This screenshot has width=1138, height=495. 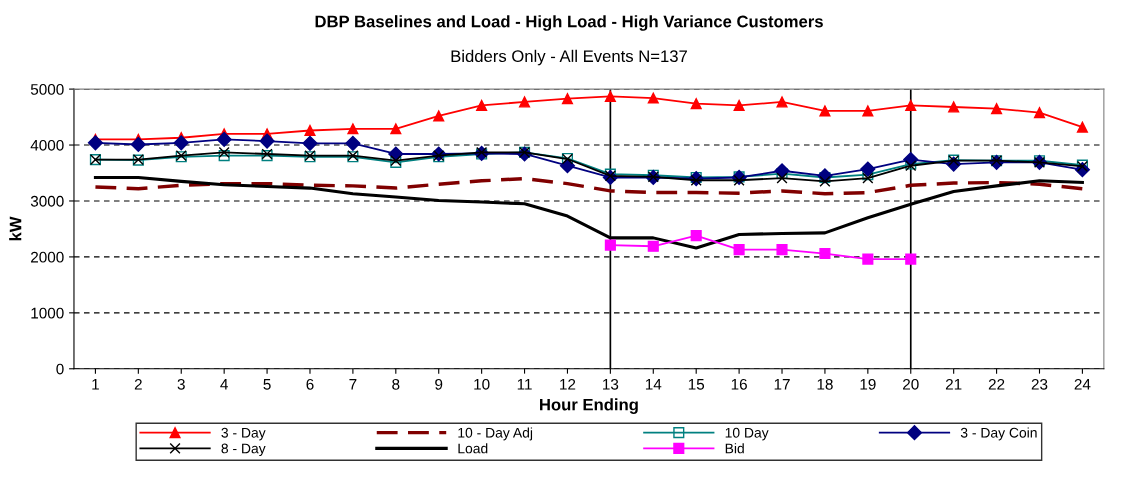 I want to click on x-tick-label: 22, so click(x=996, y=384).